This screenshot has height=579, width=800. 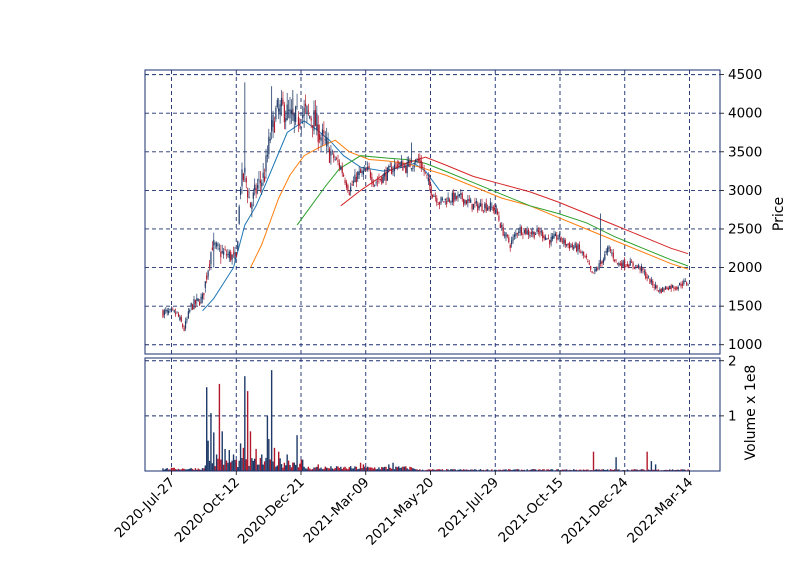 I want to click on date-tick-label: 2021-Mar-09, so click(x=337, y=511).